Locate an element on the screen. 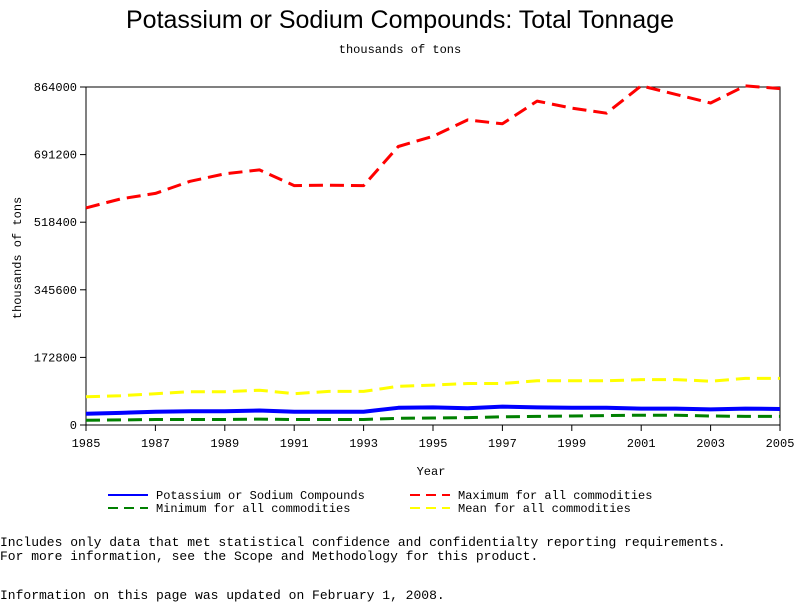 This screenshot has width=800, height=603. y-tick-label: 691200 is located at coordinates (55, 156).